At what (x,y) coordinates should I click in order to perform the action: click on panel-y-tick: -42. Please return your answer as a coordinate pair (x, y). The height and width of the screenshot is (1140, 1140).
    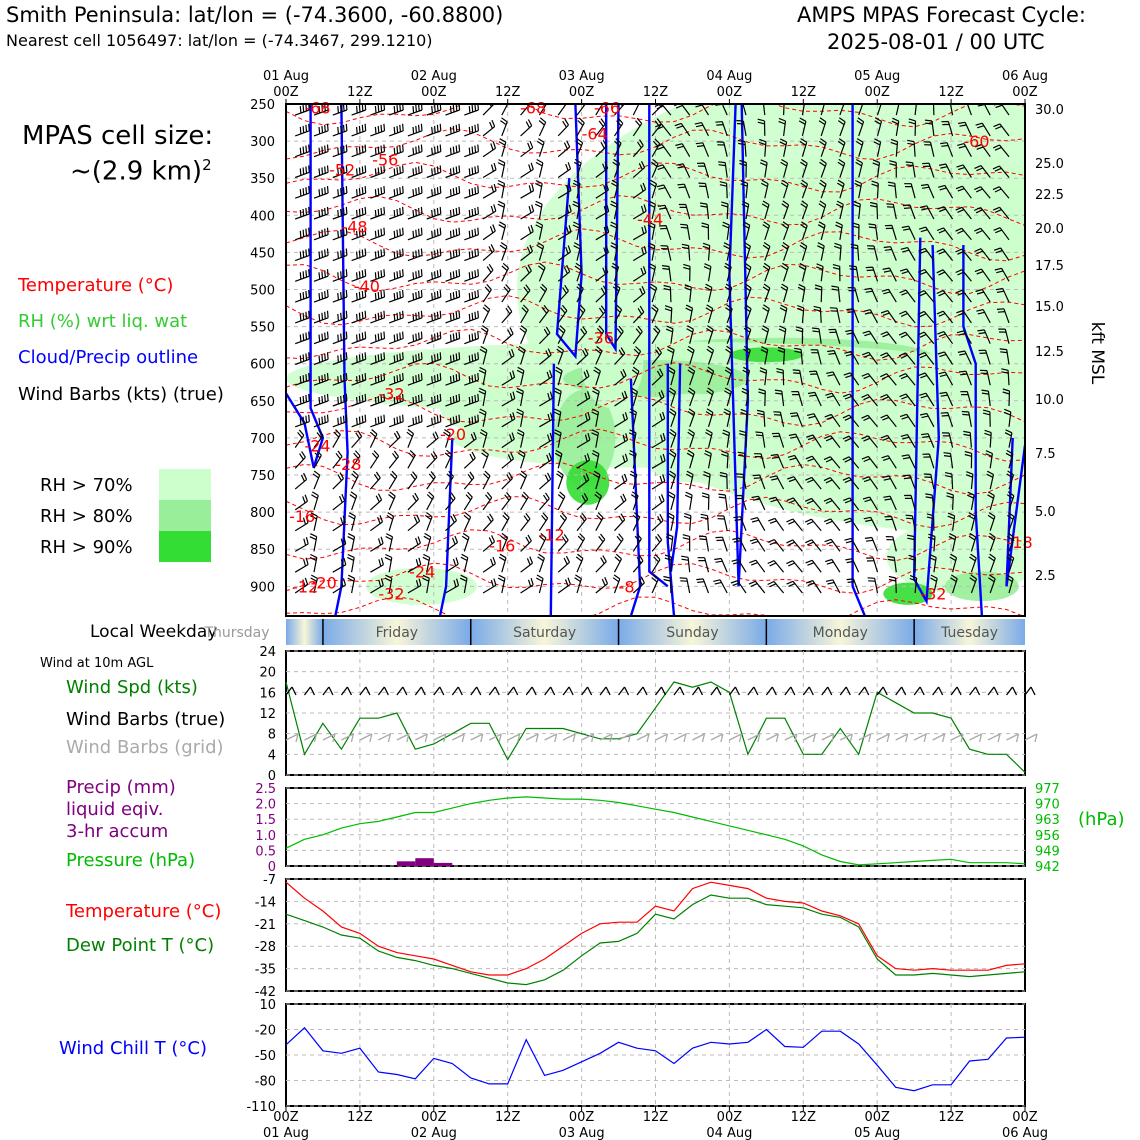
    Looking at the image, I should click on (265, 992).